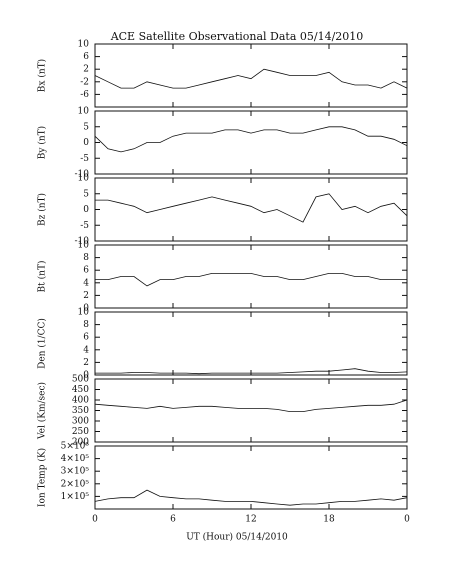 Image resolution: width=453 pixels, height=566 pixels. What do you see at coordinates (80, 401) in the screenshot?
I see `y-tick-label: 400` at bounding box center [80, 401].